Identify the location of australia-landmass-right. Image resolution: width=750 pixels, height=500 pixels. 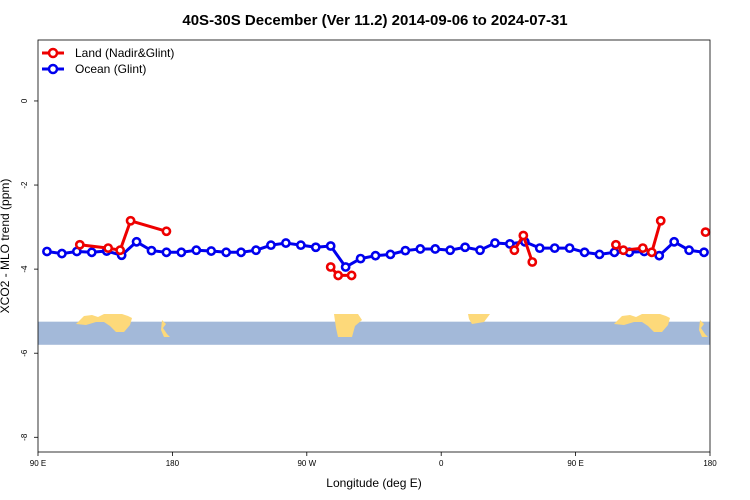
(642, 323).